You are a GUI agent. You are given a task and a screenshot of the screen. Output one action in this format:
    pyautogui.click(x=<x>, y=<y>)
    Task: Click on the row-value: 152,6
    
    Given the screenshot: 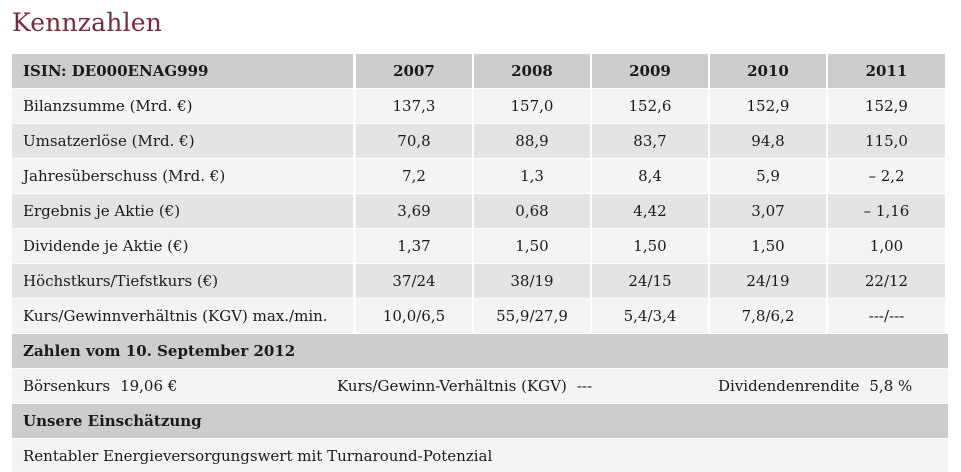 What is the action you would take?
    pyautogui.click(x=650, y=106)
    